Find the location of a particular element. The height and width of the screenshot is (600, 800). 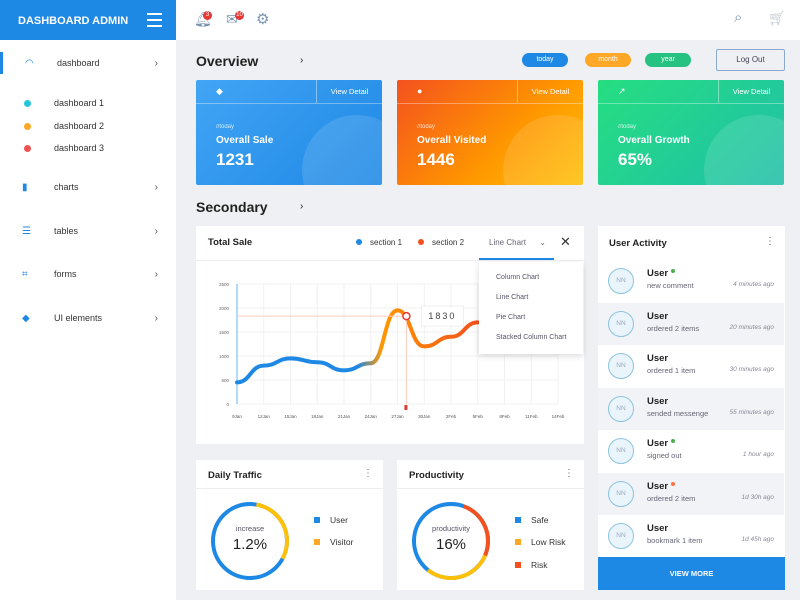

activity-item: NN User ordered 1 item 30 minutes ago is located at coordinates (691, 366).